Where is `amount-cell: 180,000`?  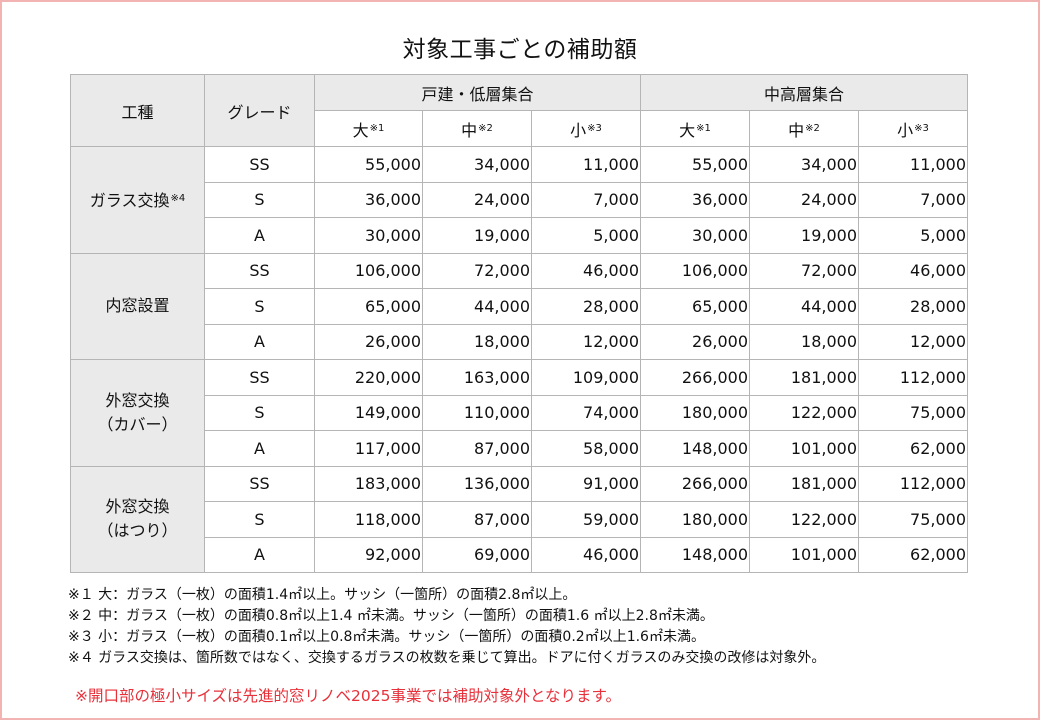 amount-cell: 180,000 is located at coordinates (695, 519).